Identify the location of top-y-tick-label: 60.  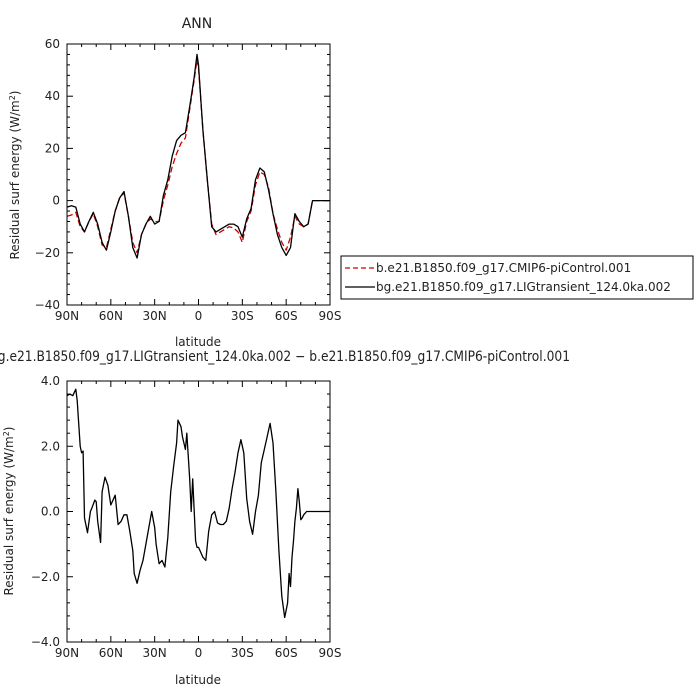
(52, 44).